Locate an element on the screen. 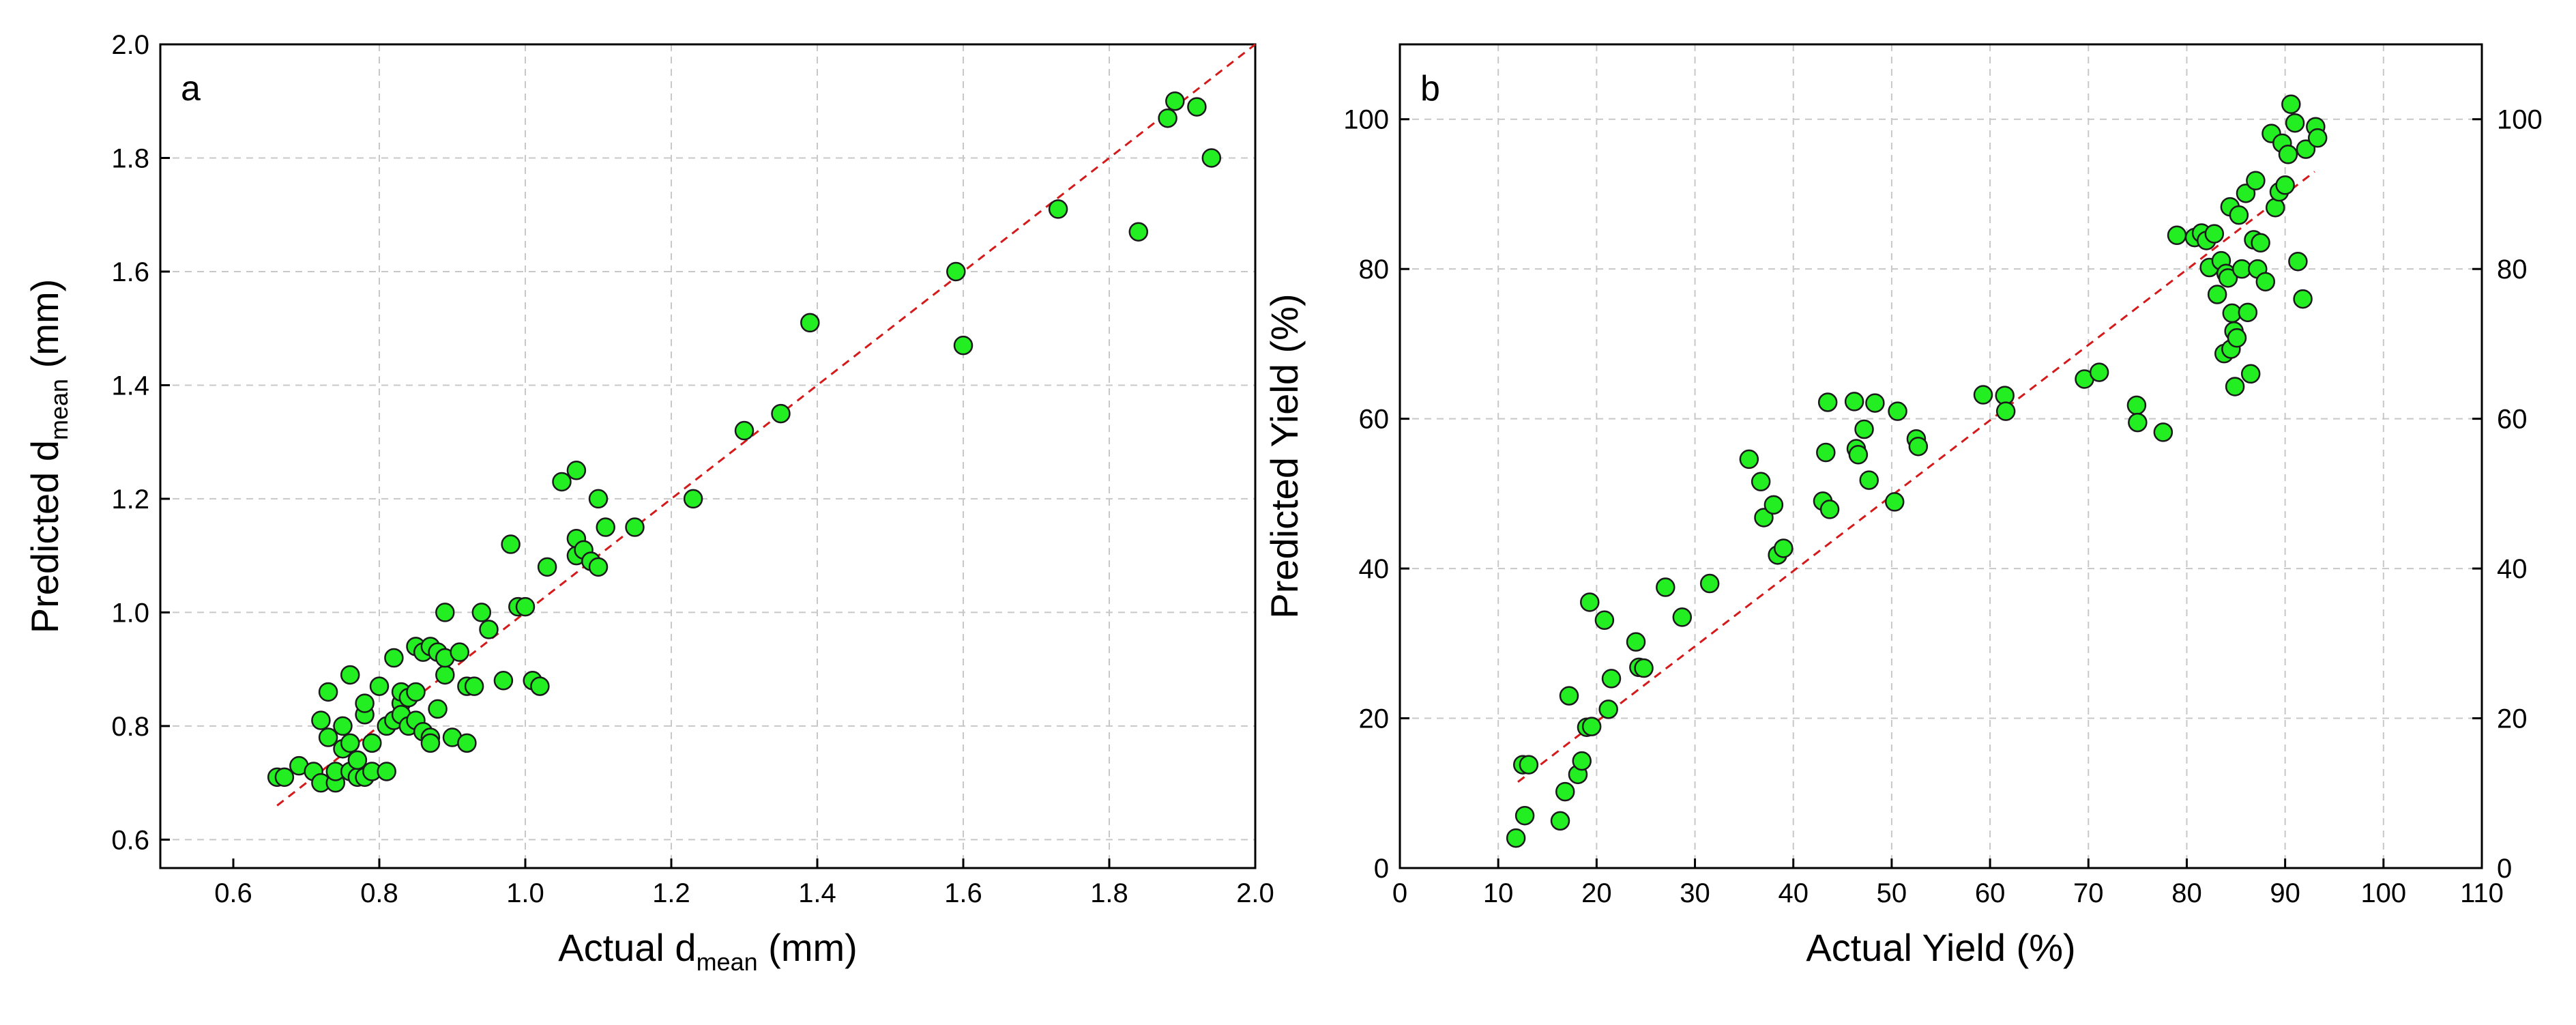 The width and height of the screenshot is (2576, 1025). x-tick-label: 30 is located at coordinates (1695, 893).